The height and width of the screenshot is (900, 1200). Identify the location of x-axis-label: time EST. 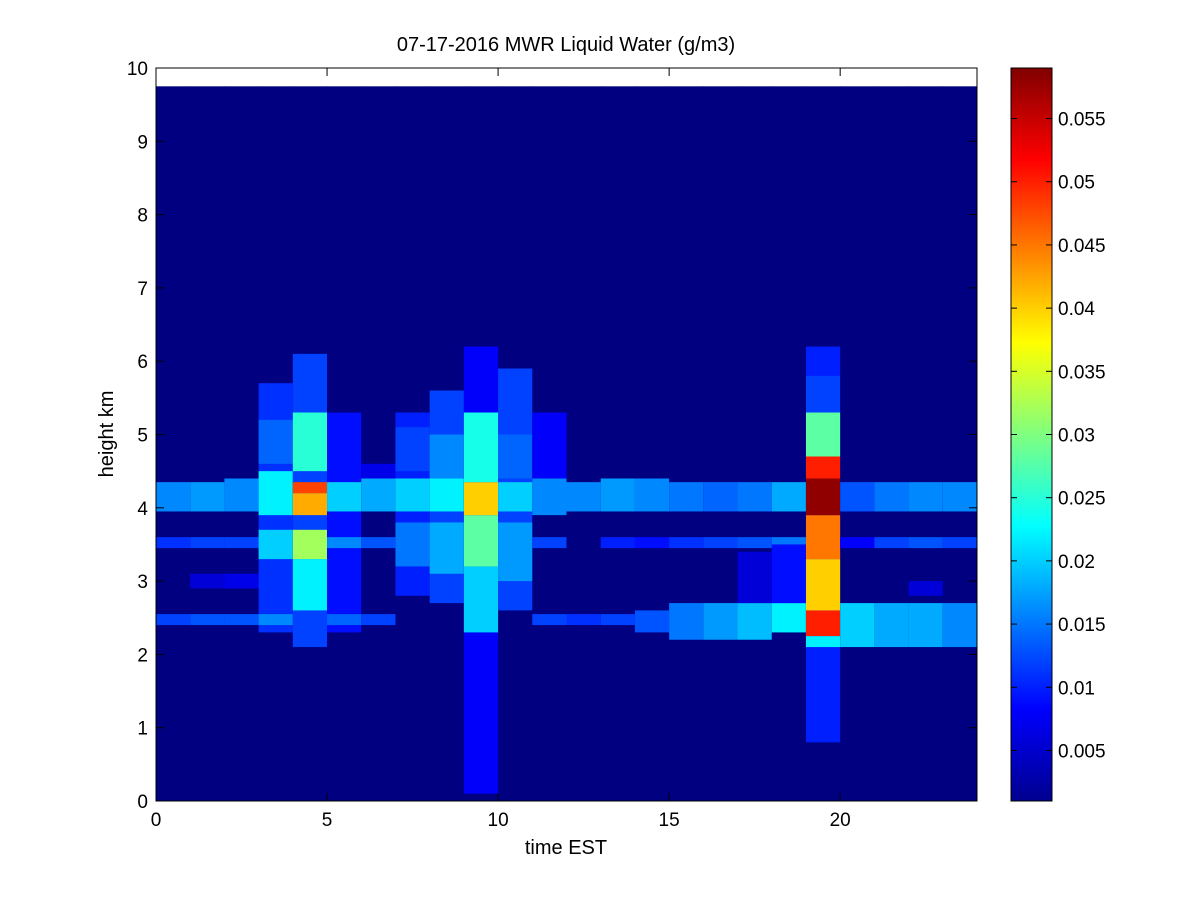
(566, 848).